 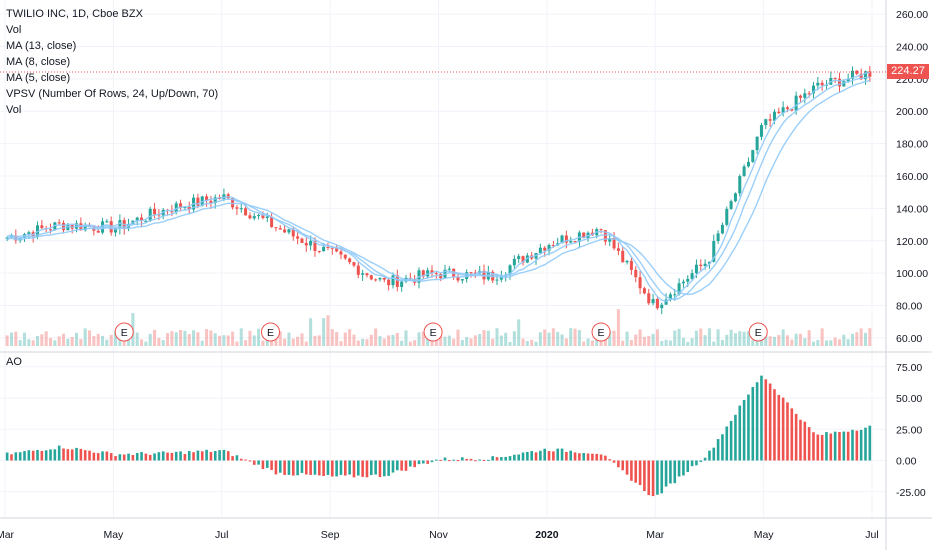 I want to click on price-tick-label: 200.00, so click(x=912, y=112).